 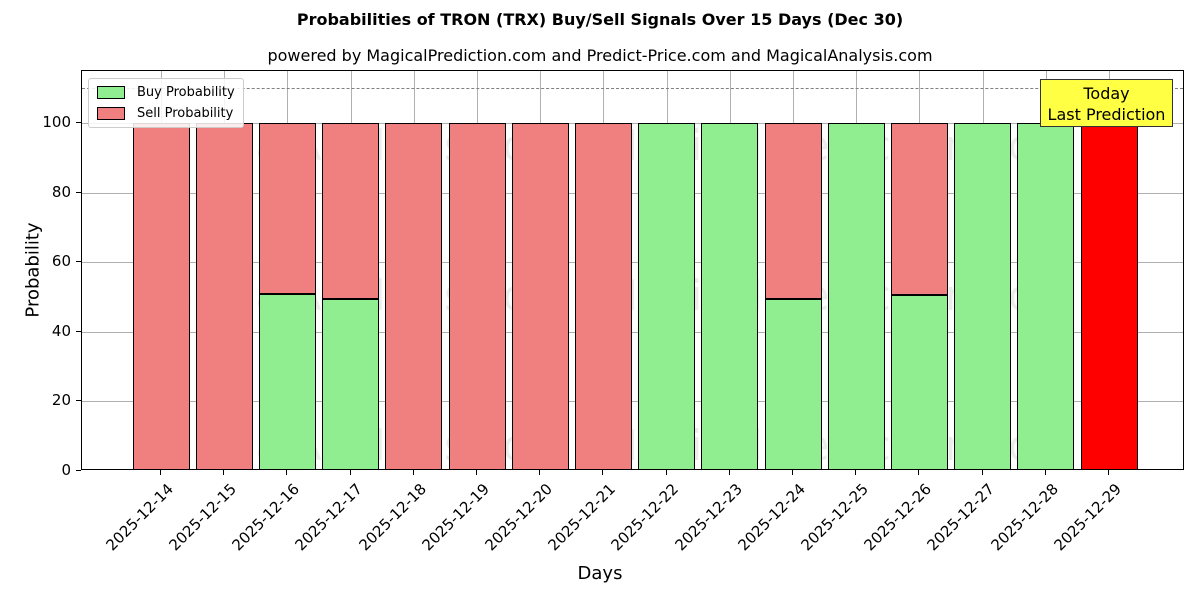 What do you see at coordinates (202, 517) in the screenshot?
I see `x-tick-label: 2025-12-15` at bounding box center [202, 517].